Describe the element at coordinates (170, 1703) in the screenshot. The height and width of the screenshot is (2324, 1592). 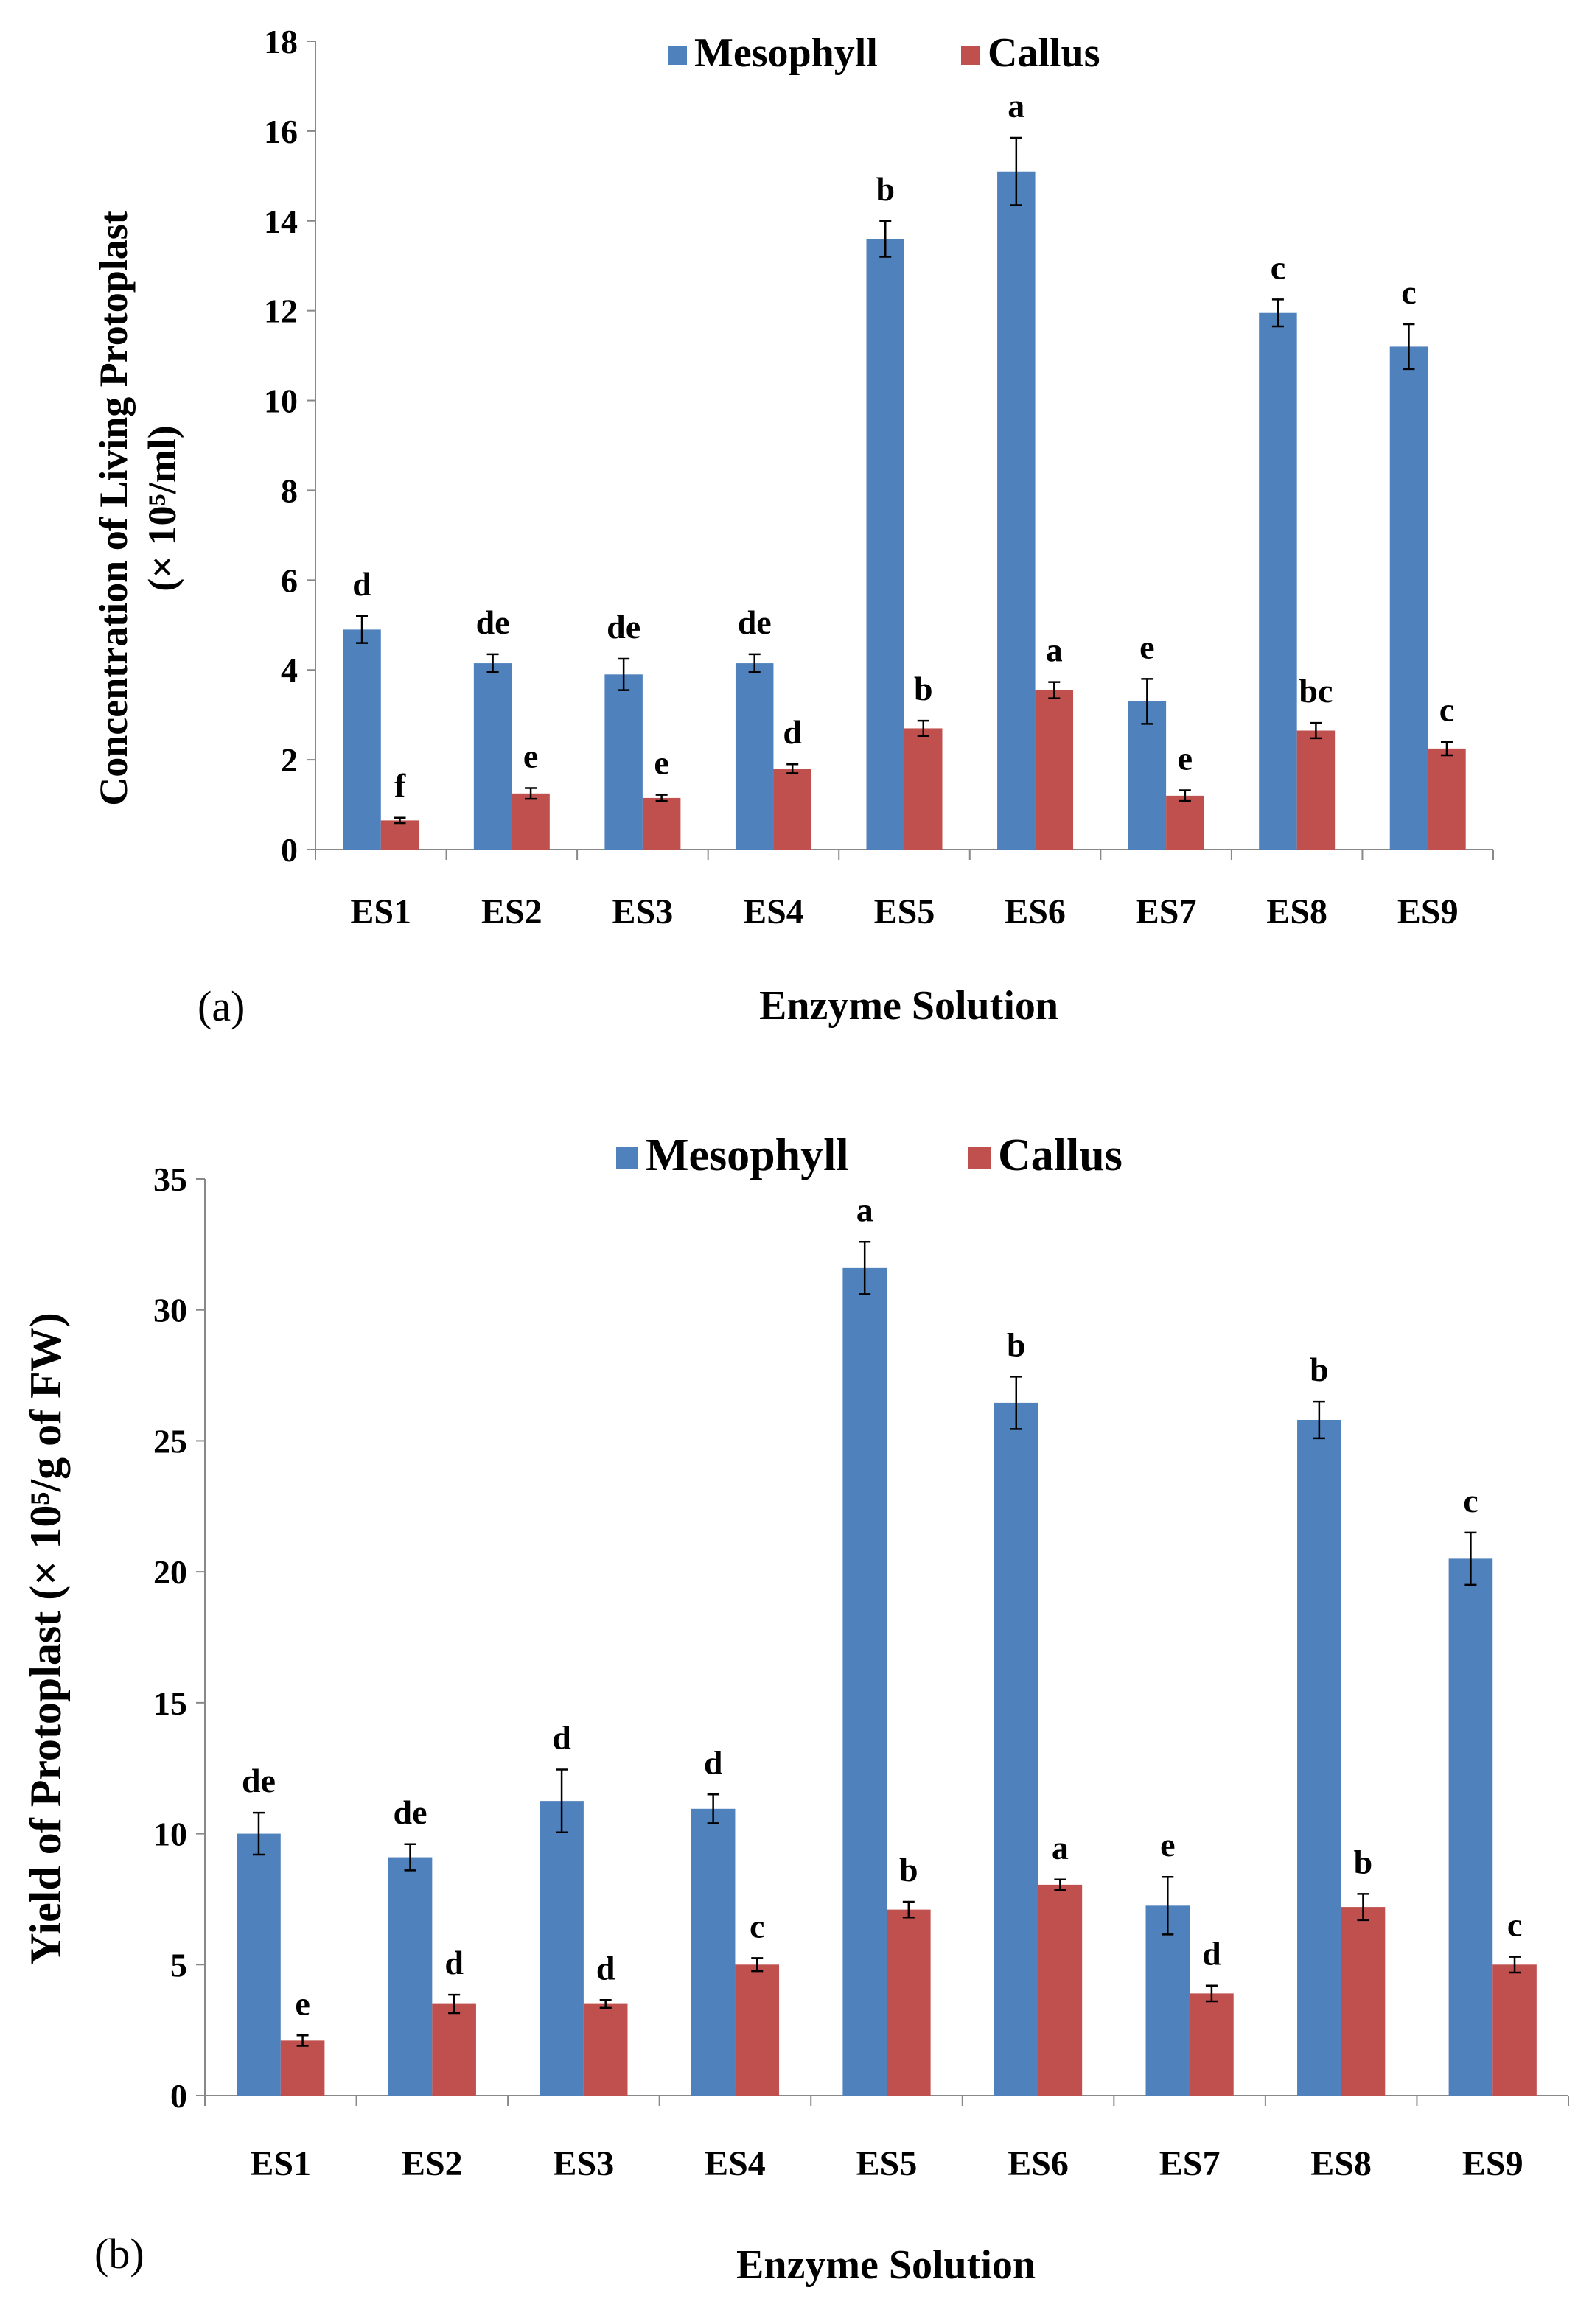
I see `y-tick-label: 15` at that location.